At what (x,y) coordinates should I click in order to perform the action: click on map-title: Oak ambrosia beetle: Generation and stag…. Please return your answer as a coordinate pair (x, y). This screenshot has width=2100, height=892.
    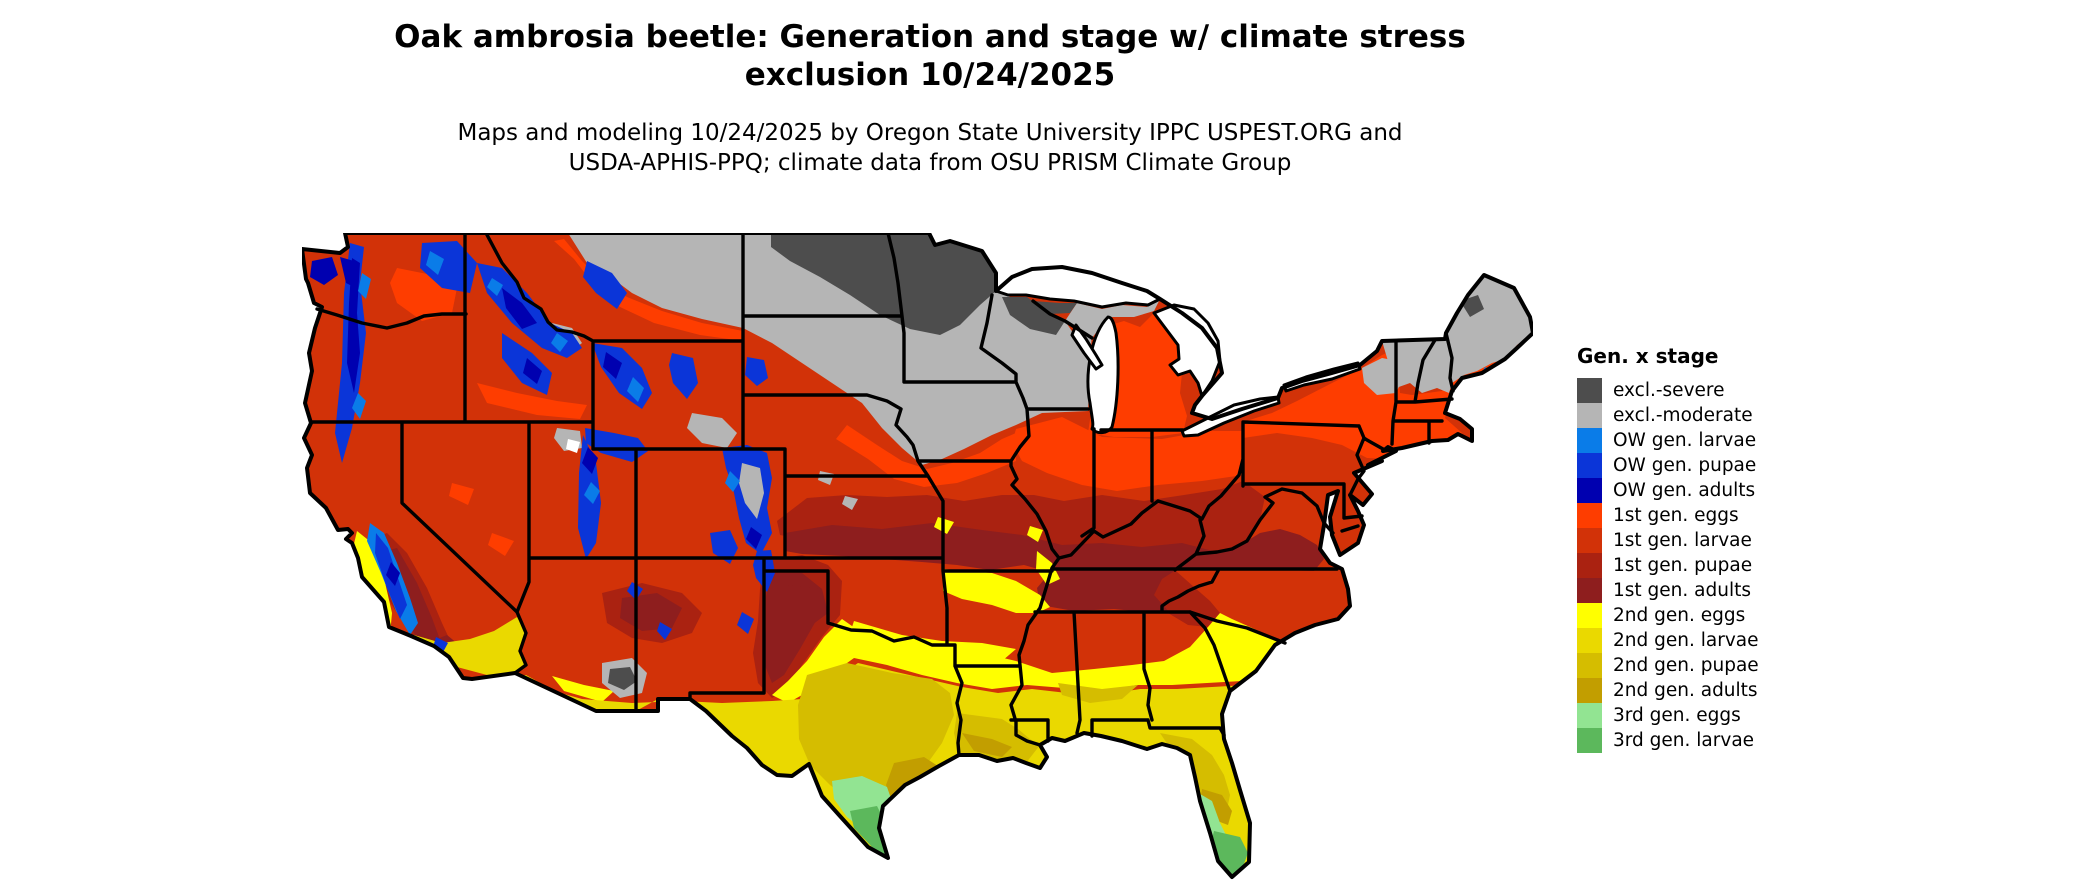
    Looking at the image, I should click on (930, 56).